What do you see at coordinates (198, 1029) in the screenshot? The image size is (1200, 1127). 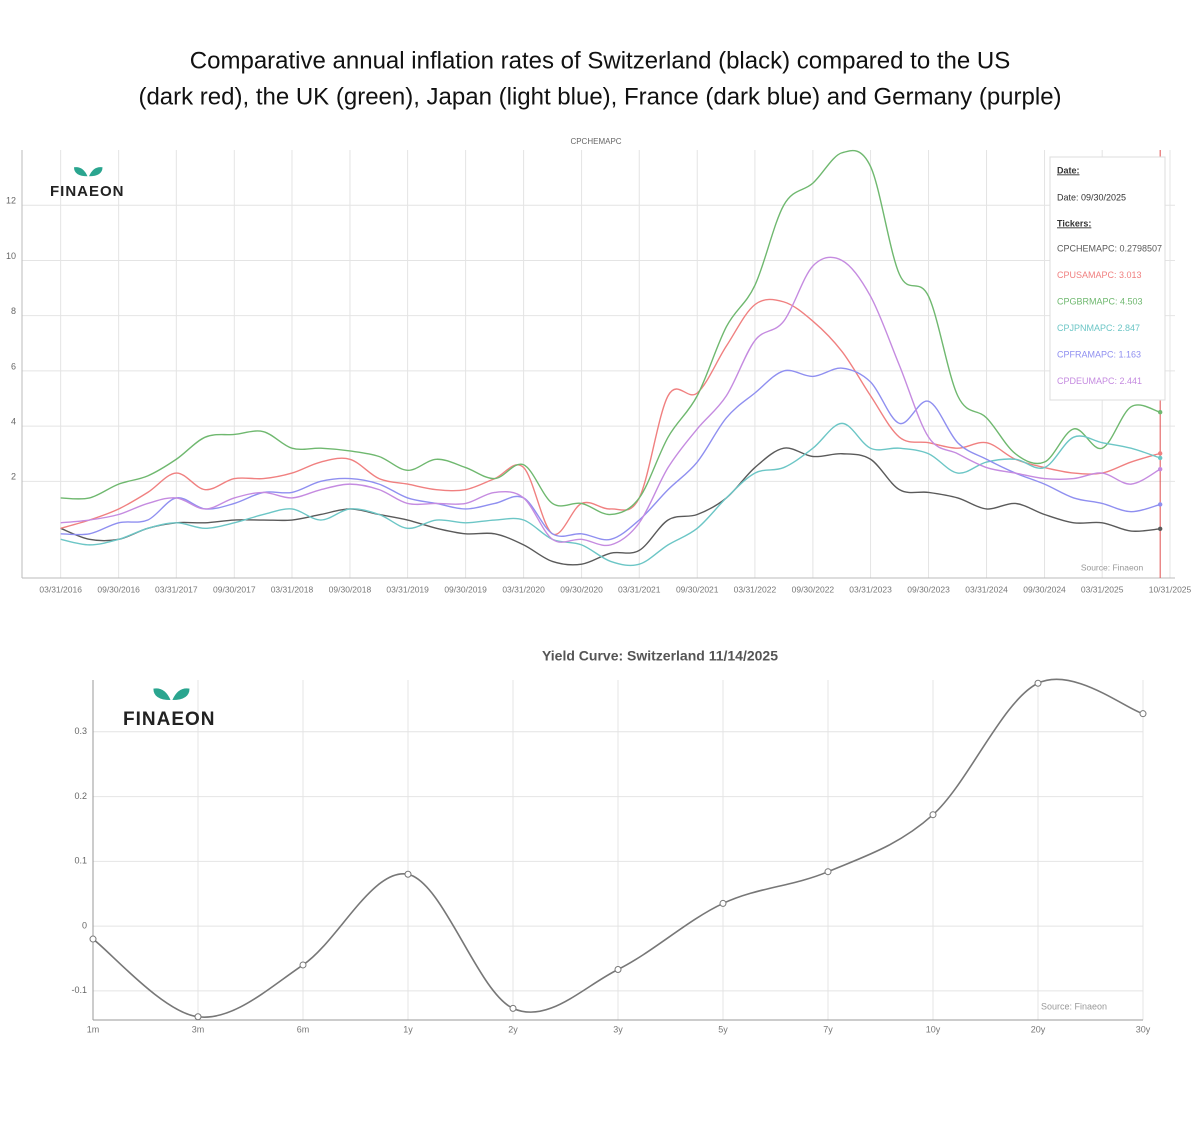 I see `x-tick-label: 3m` at bounding box center [198, 1029].